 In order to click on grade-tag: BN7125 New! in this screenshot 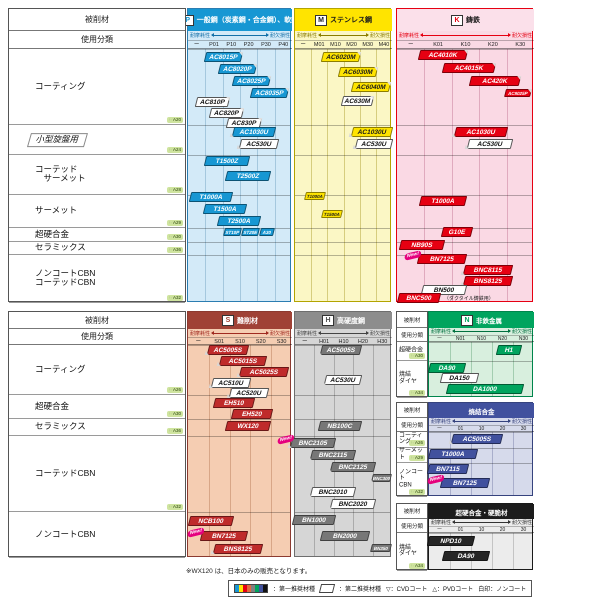, I will do `click(218, 534)`.